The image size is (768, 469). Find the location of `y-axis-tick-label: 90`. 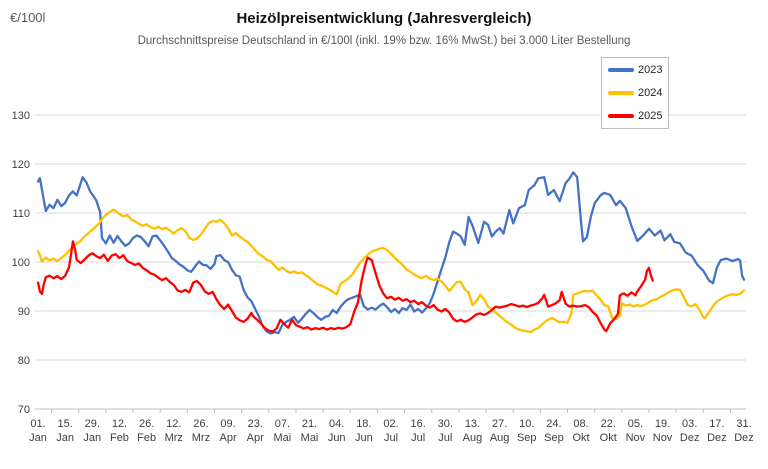

y-axis-tick-label: 90 is located at coordinates (24, 312).